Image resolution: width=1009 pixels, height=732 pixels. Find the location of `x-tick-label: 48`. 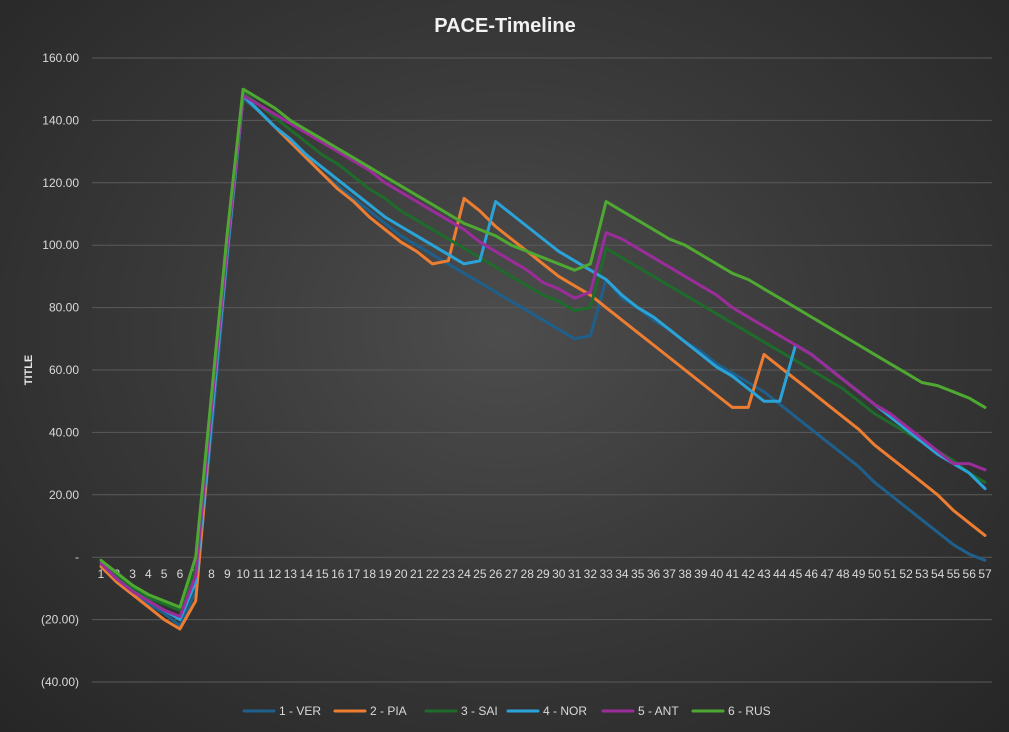

x-tick-label: 48 is located at coordinates (843, 574).